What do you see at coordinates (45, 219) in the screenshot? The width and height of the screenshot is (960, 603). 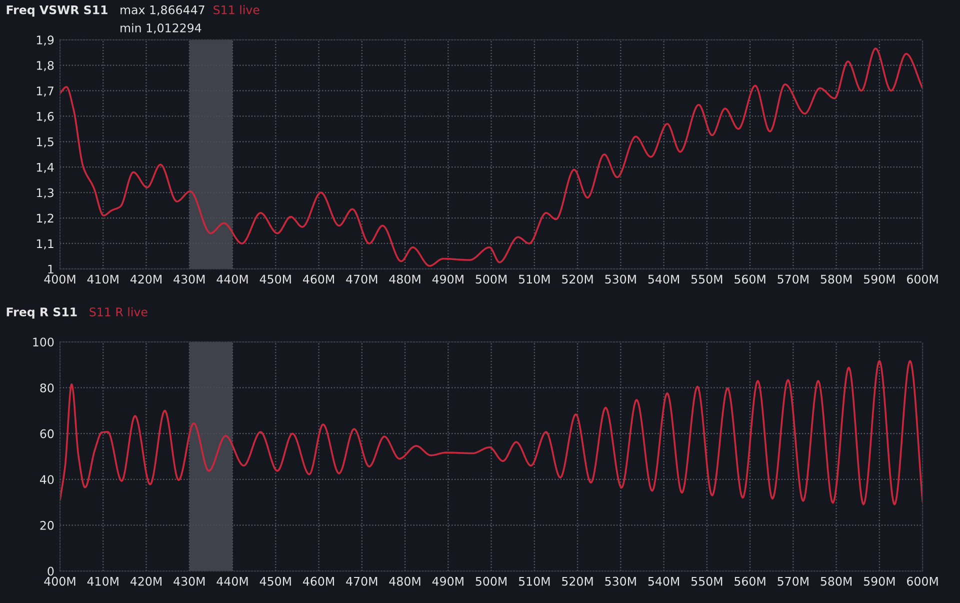 I see `y-tick-label: 1,2` at bounding box center [45, 219].